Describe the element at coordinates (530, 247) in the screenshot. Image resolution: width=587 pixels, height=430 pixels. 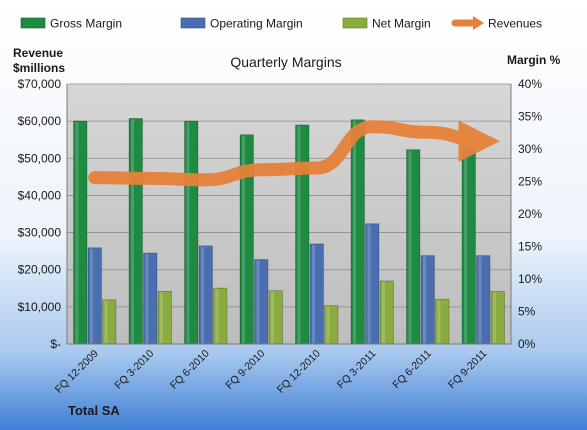
I see `right-axis-tick-label: 15%` at that location.